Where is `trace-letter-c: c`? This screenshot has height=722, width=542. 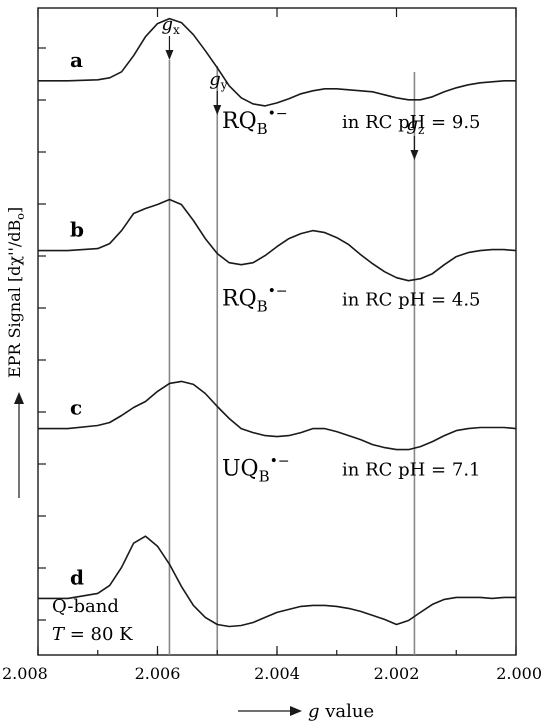
trace-letter-c: c is located at coordinates (76, 408).